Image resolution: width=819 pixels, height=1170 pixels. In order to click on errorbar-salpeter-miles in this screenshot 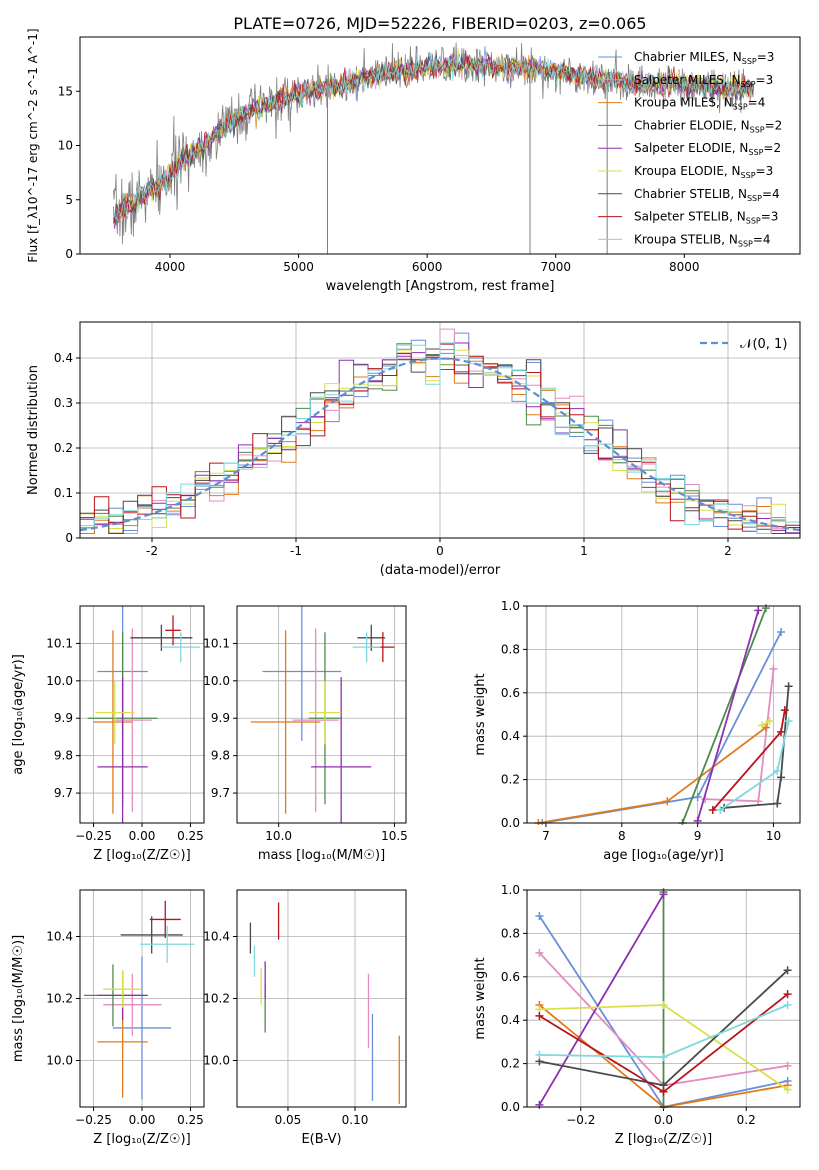, I will do `click(132, 720)`.